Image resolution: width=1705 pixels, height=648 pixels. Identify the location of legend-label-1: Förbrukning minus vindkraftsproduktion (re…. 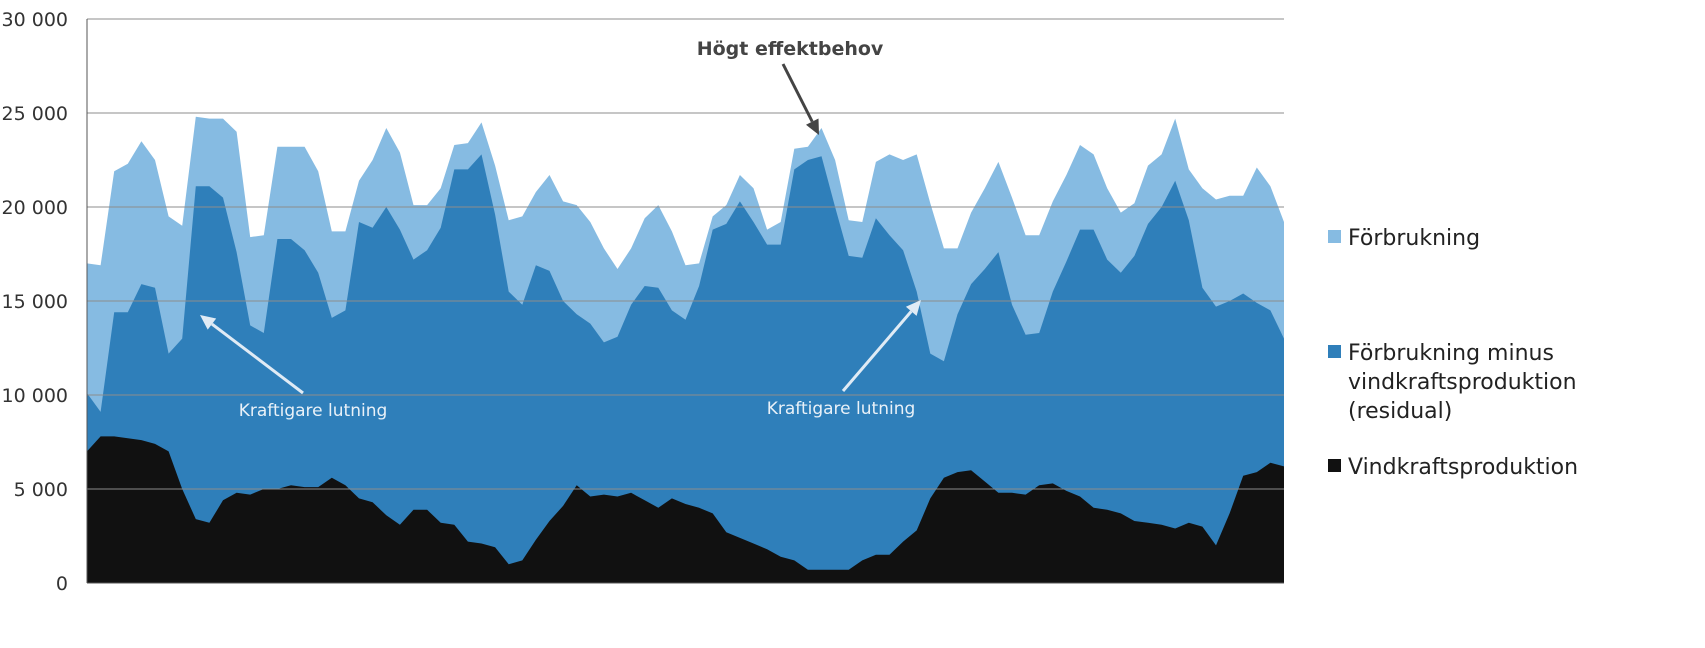
(1462, 382).